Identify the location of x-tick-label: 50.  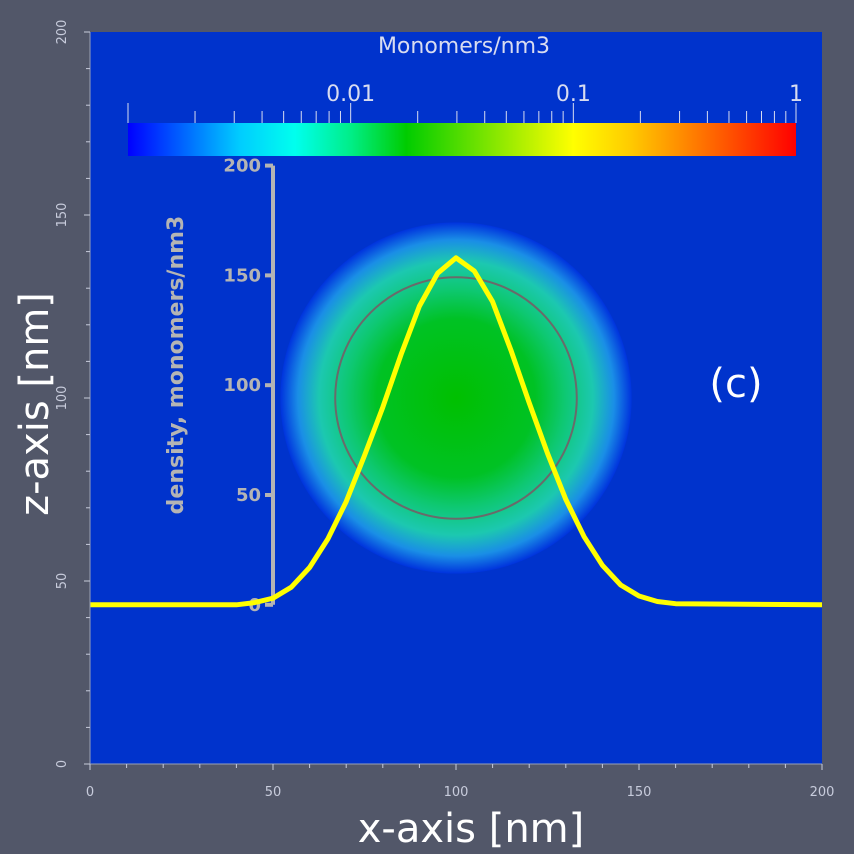
(273, 792).